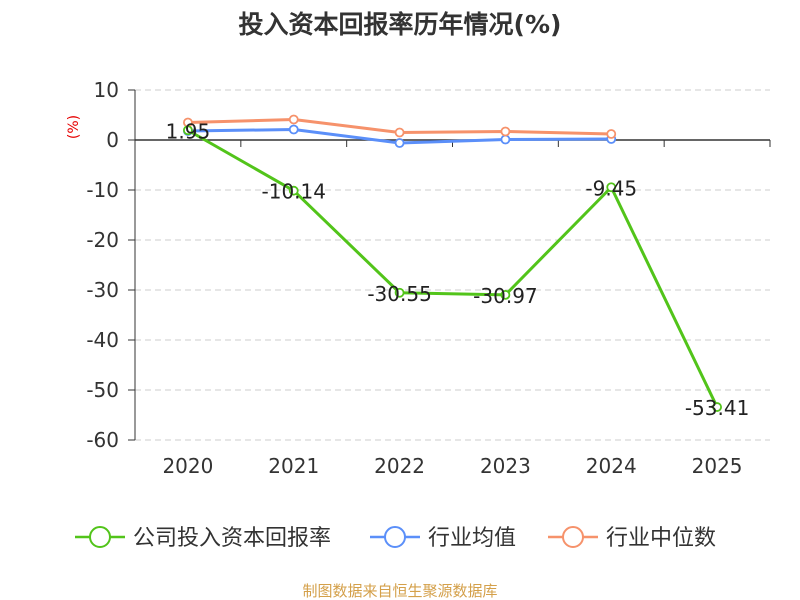 The image size is (800, 600). Describe the element at coordinates (102, 290) in the screenshot. I see `y-tick-label: -30` at that location.